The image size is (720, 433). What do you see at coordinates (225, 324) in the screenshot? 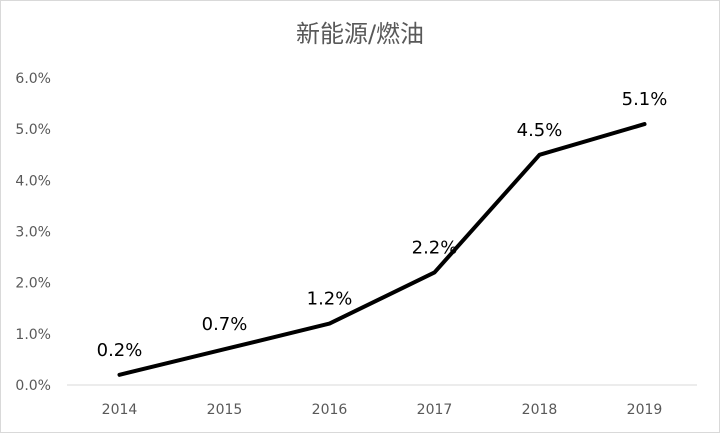
I see `data-label: 0.7%` at bounding box center [225, 324].